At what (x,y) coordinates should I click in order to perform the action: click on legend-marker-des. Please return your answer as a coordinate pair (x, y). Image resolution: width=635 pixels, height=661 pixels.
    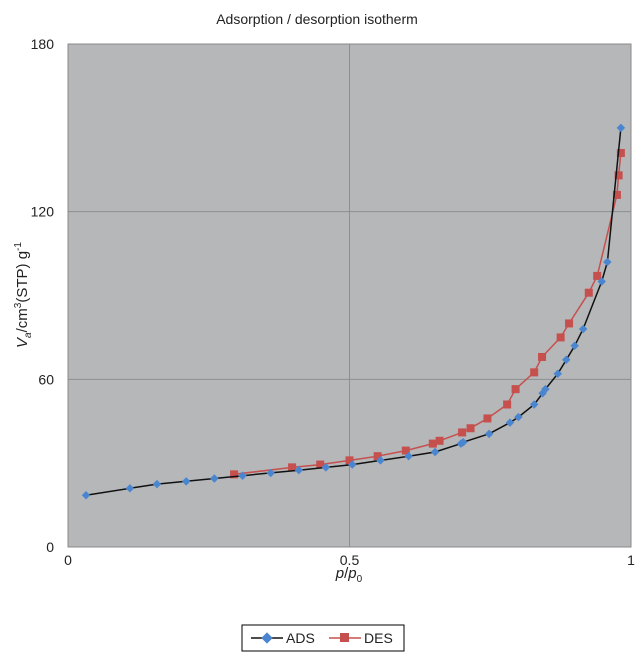
    Looking at the image, I should click on (344, 637).